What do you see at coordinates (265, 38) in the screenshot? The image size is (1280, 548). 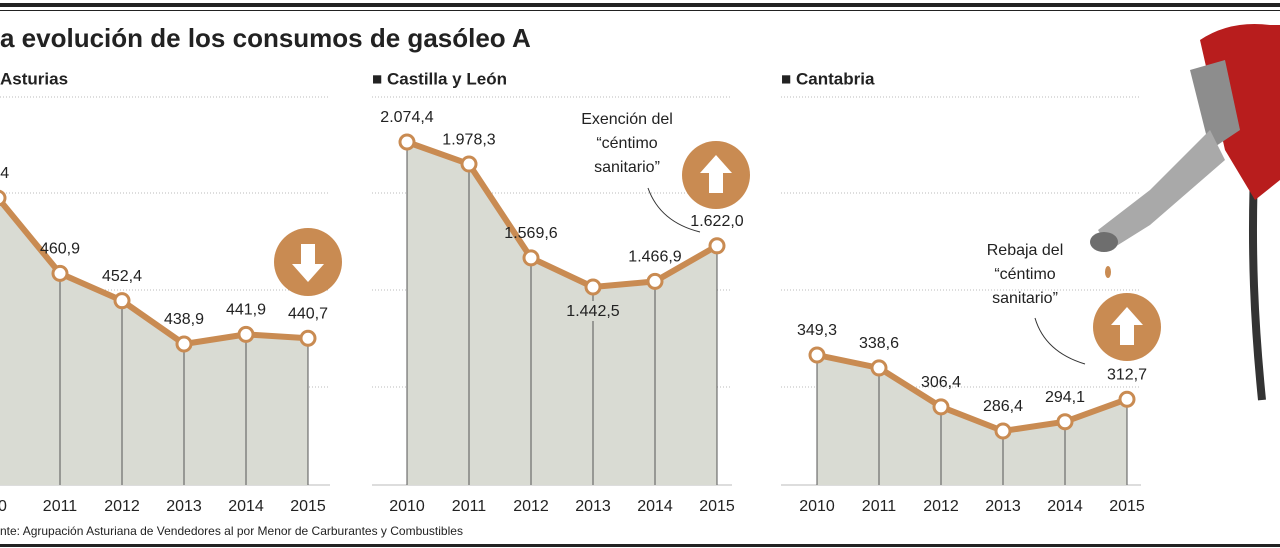 I see `main-title: a evolución de los consumos de gasóleo A` at bounding box center [265, 38].